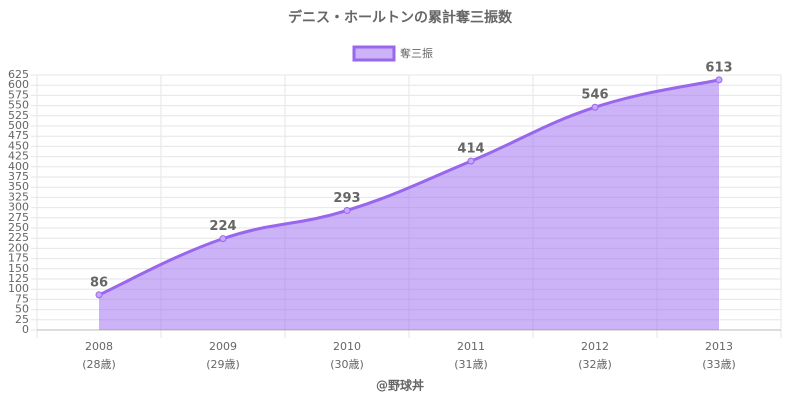  I want to click on y-tick-label: 100, so click(18, 288).